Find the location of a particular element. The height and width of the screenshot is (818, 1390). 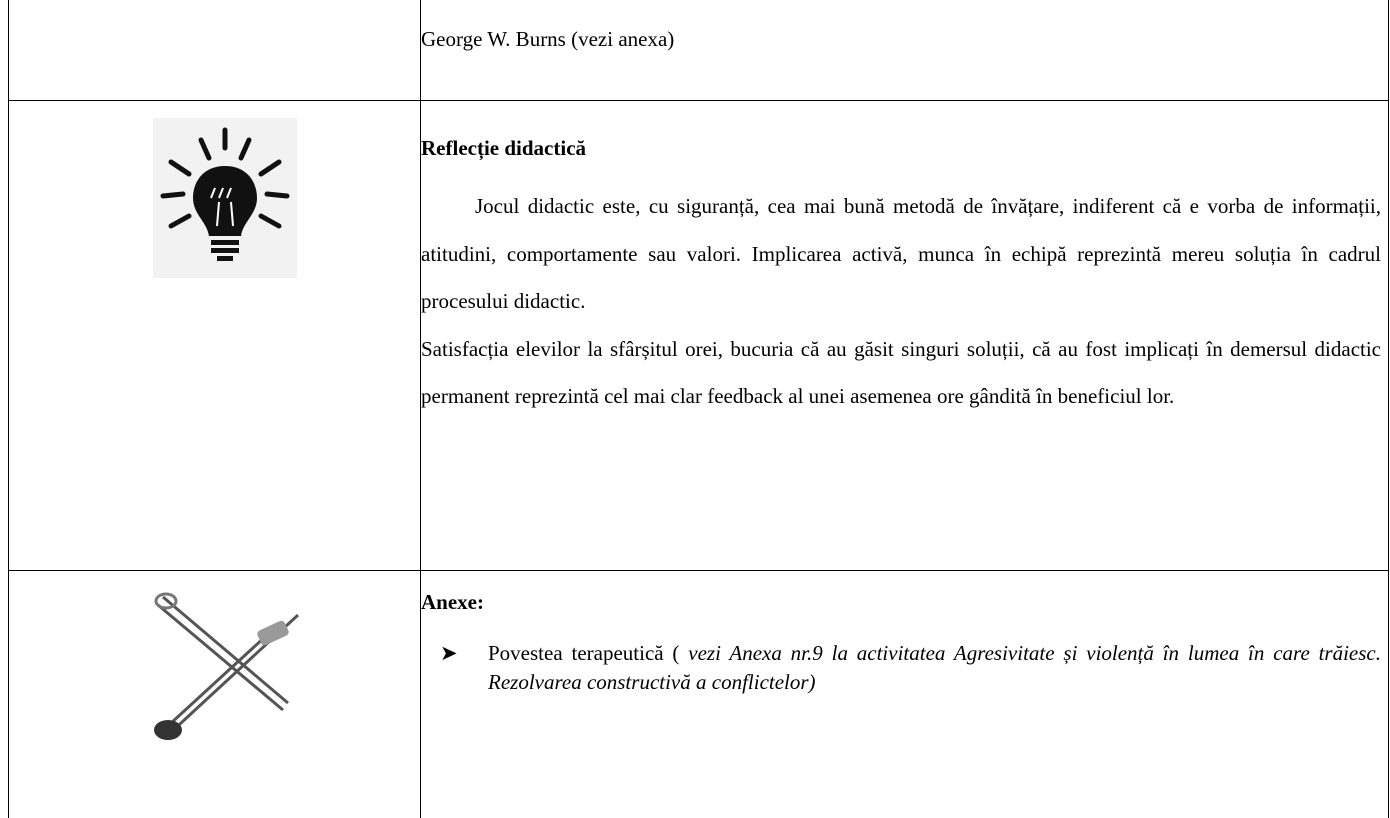

section-heading: Anexe: is located at coordinates (452, 602).